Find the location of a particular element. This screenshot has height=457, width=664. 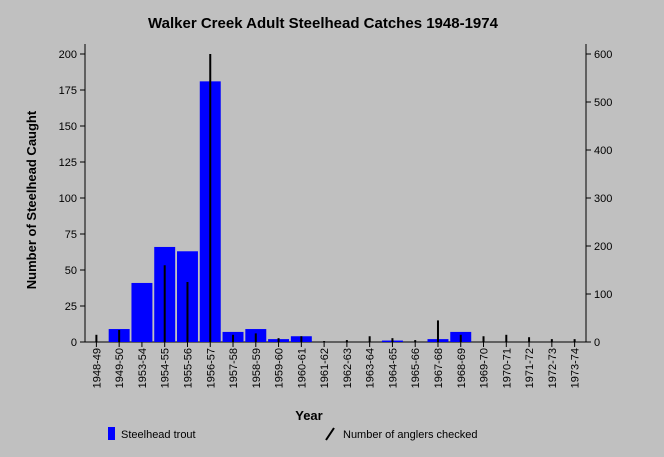

x-tick-label: 1967-68 is located at coordinates (439, 368).